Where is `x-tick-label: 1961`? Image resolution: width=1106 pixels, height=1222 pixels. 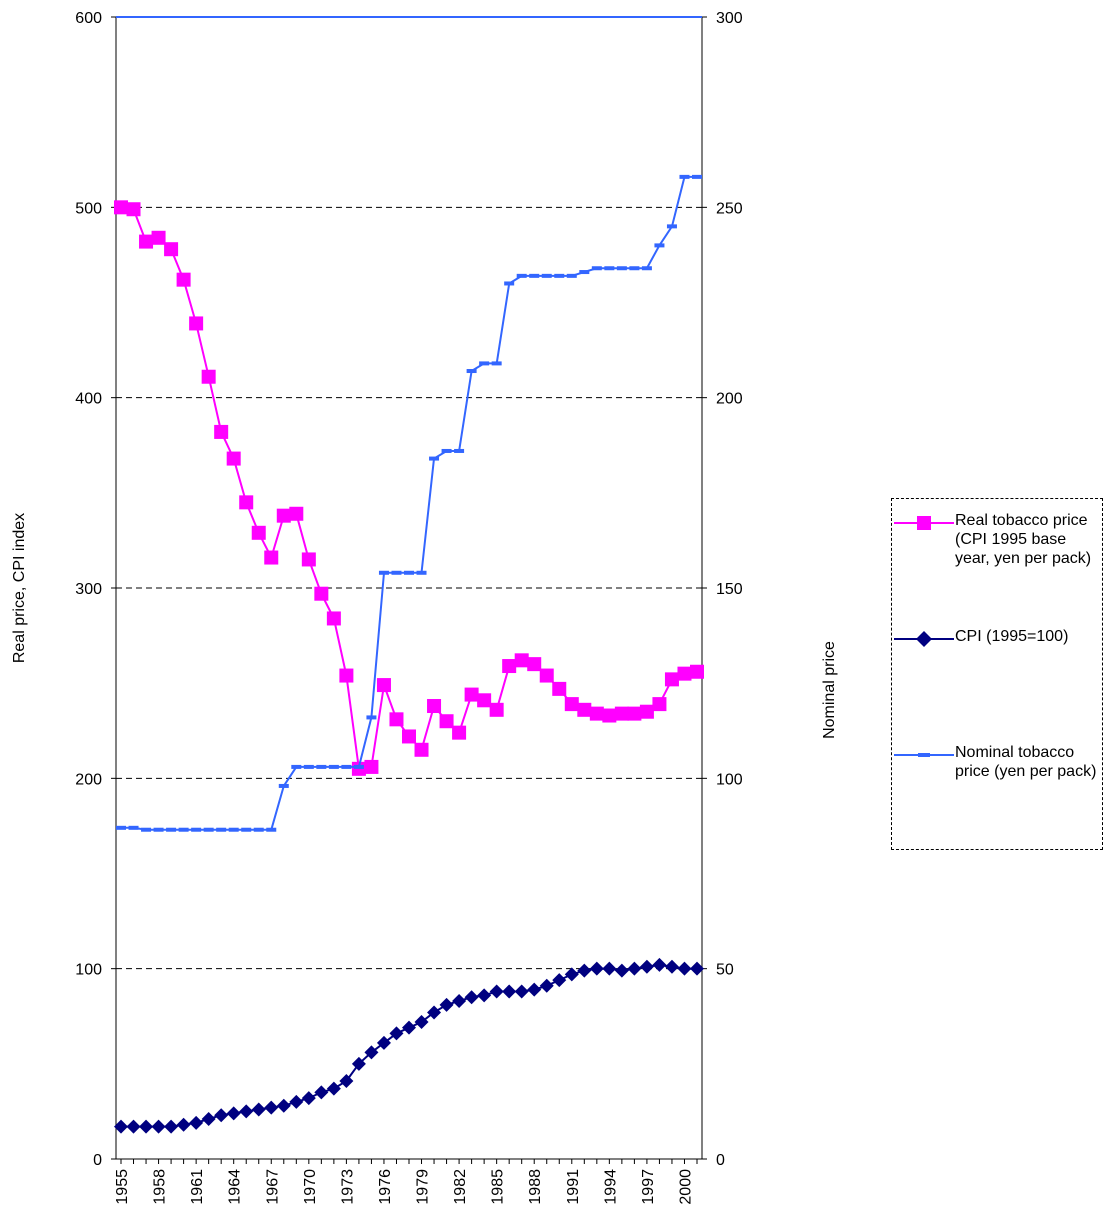
x-tick-label: 1961 is located at coordinates (197, 1187).